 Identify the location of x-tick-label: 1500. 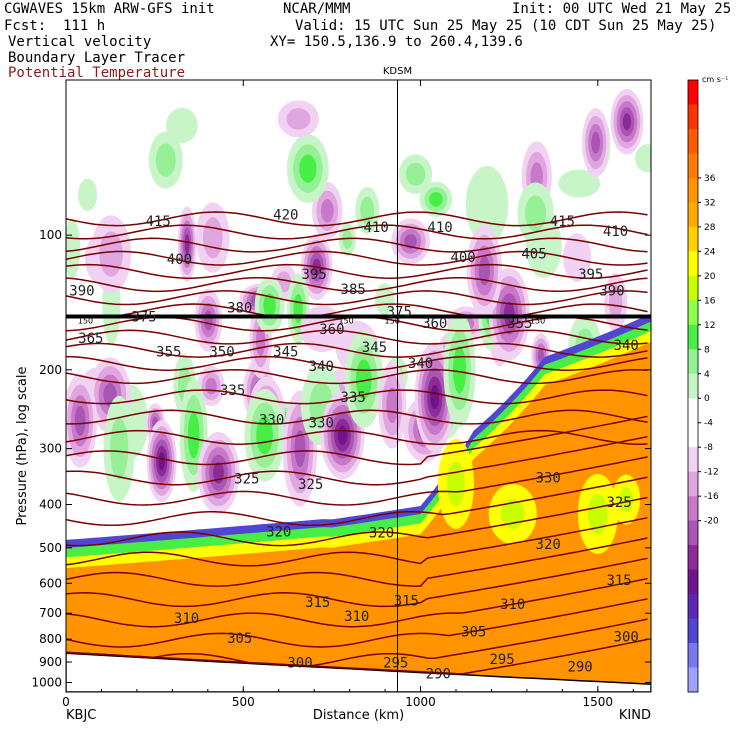
(598, 702).